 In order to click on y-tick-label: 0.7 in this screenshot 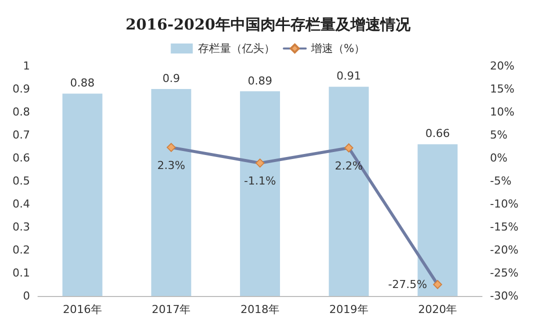, I will do `click(21, 135)`.